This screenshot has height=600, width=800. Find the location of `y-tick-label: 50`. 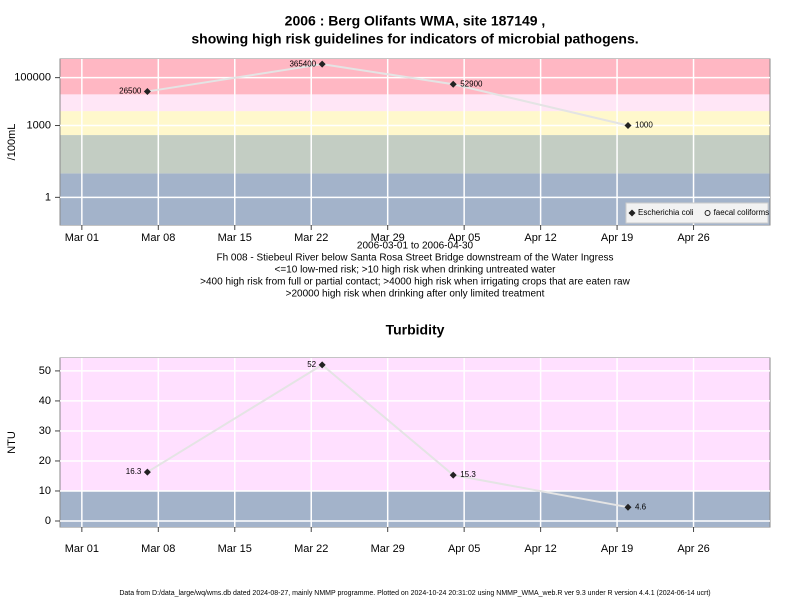

y-tick-label: 50 is located at coordinates (45, 371).